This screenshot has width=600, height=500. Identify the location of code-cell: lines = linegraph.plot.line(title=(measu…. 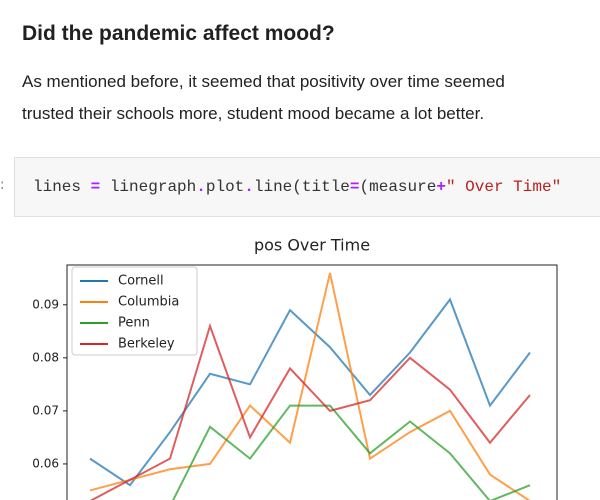
(307, 187).